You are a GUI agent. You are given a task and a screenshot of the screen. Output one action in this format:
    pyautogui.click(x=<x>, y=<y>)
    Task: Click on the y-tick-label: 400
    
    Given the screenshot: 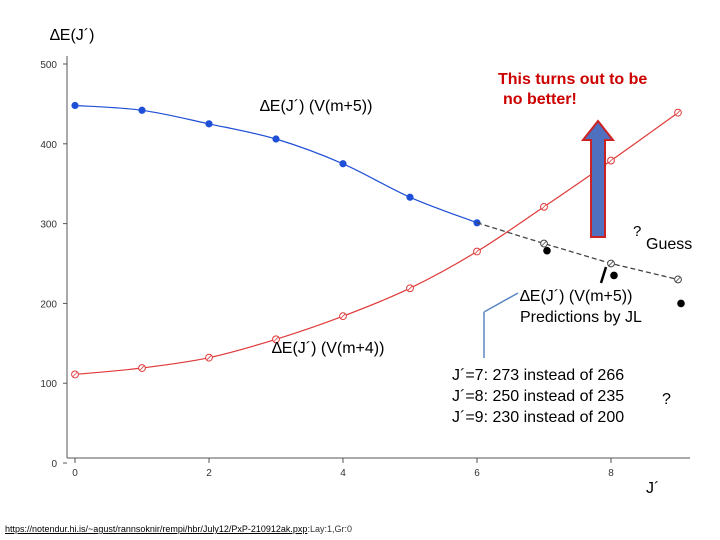 What is the action you would take?
    pyautogui.click(x=48, y=145)
    